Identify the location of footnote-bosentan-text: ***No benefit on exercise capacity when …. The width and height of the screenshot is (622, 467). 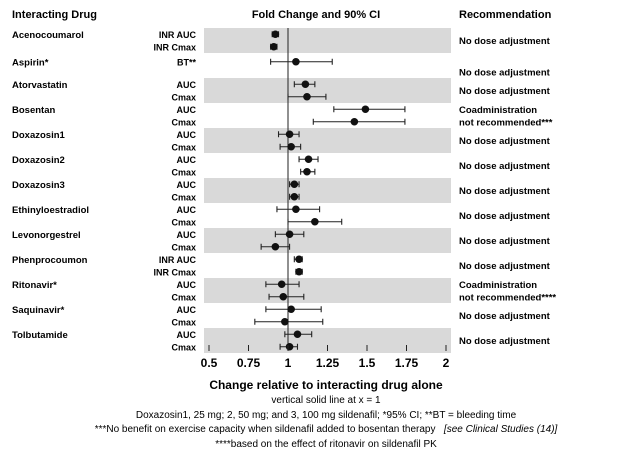
(265, 429).